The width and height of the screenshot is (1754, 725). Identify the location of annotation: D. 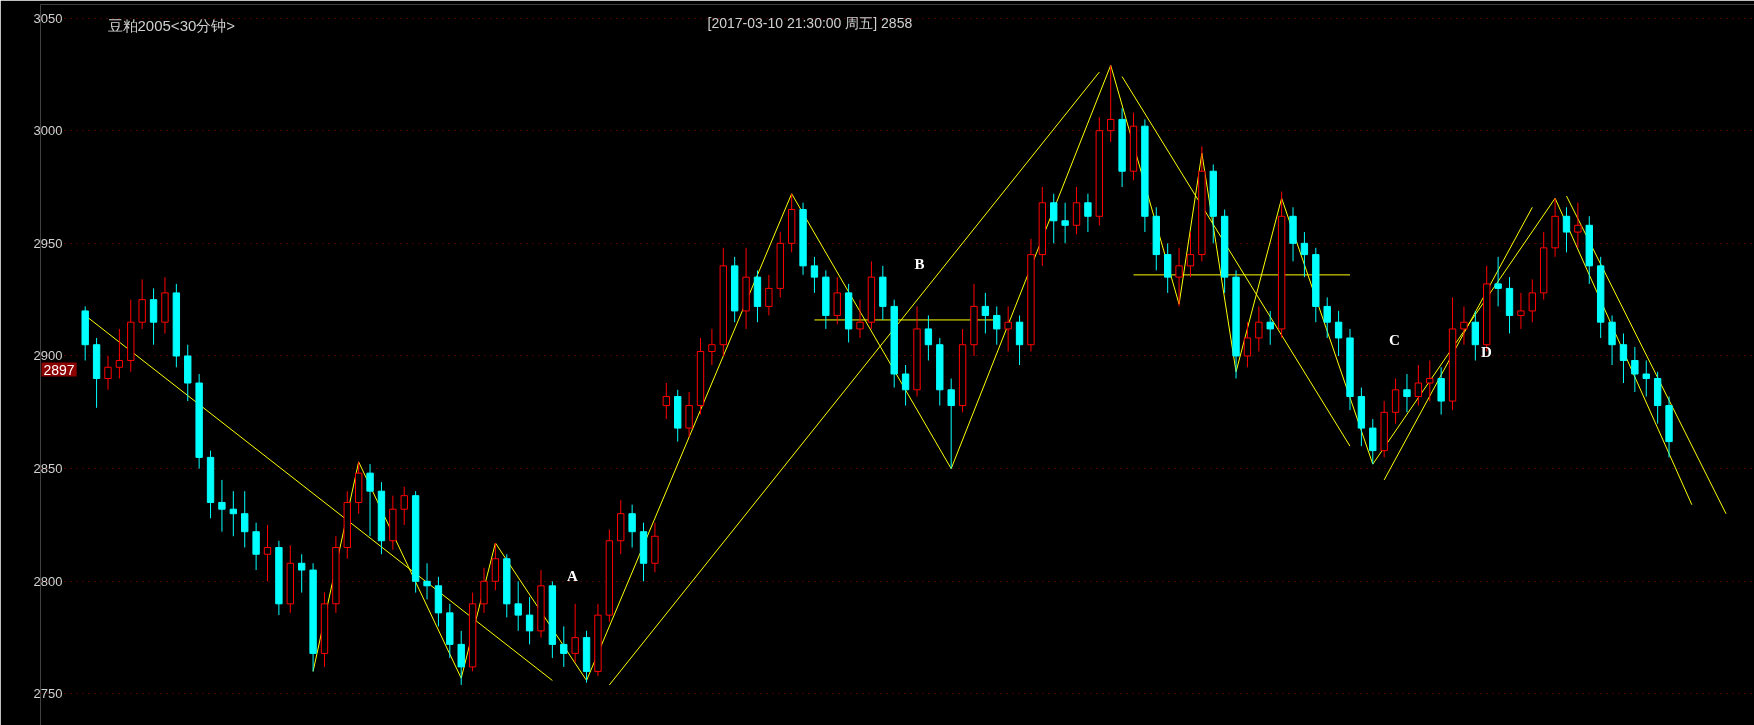
(1487, 351).